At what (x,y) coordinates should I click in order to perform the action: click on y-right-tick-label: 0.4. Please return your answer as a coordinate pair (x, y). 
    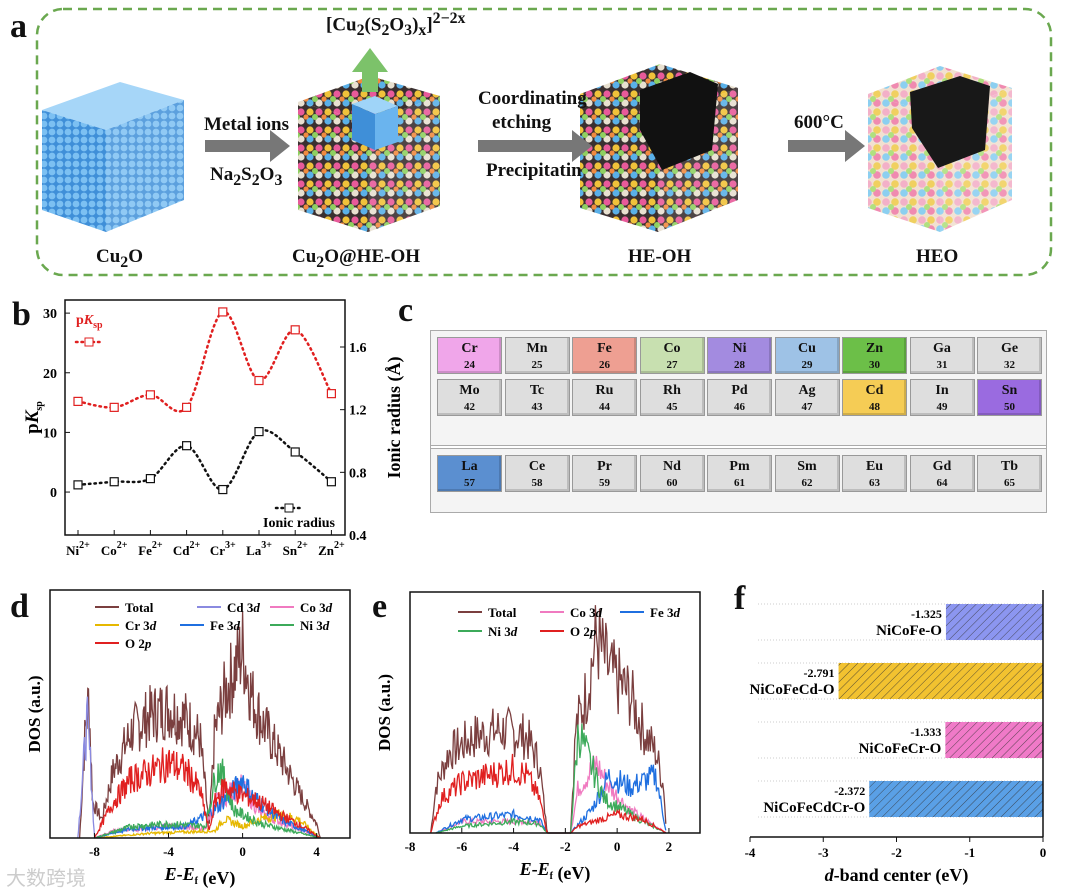
    Looking at the image, I should click on (358, 536).